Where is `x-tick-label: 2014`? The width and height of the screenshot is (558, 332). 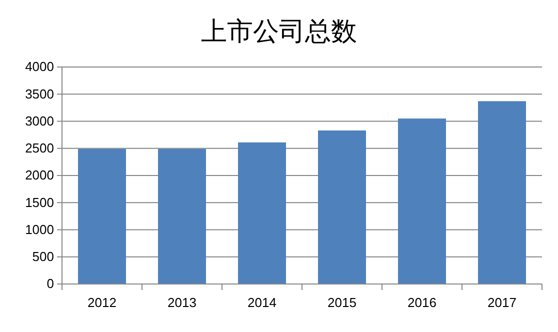 x-tick-label: 2014 is located at coordinates (262, 302).